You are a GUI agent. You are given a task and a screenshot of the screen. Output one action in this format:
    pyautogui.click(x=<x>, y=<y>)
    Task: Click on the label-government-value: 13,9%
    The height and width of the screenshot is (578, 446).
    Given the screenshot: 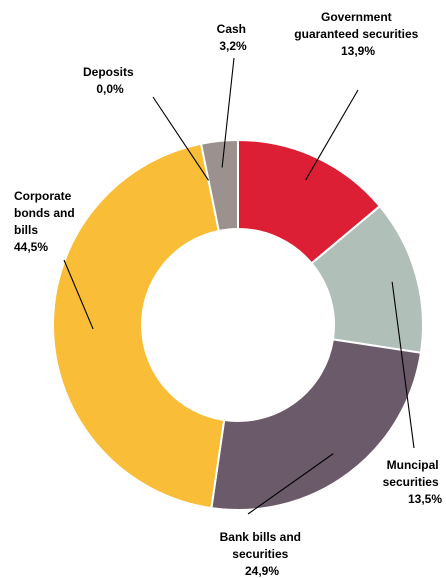 What is the action you would take?
    pyautogui.click(x=358, y=51)
    